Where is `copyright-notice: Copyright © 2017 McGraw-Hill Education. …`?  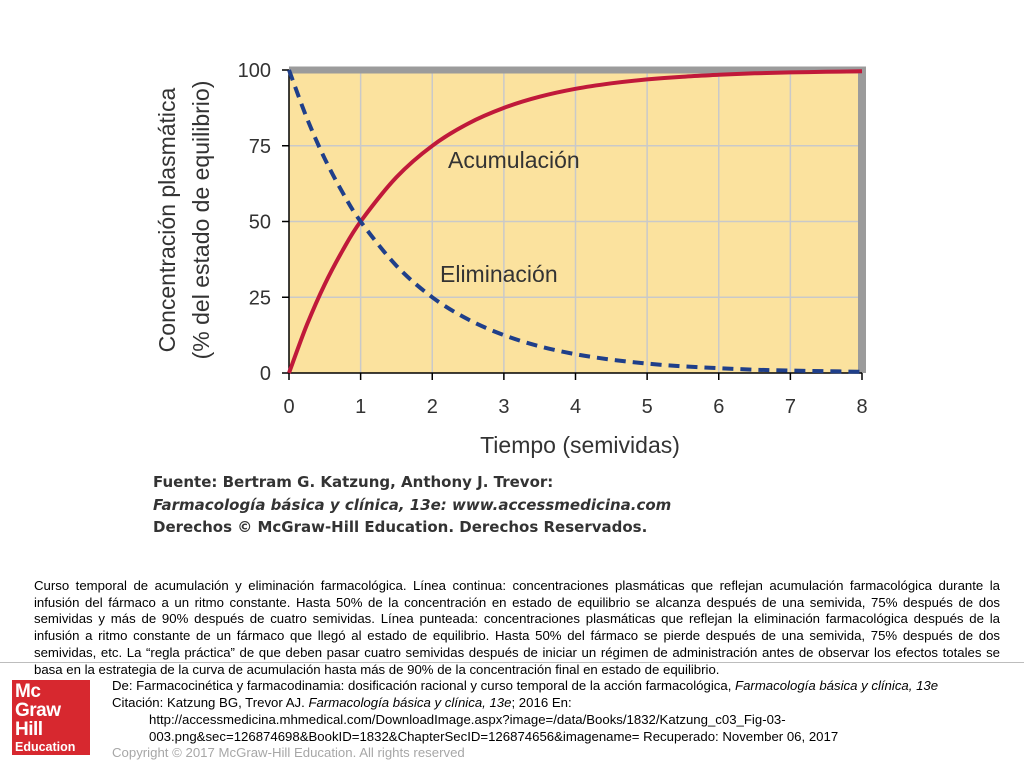 copyright-notice: Copyright © 2017 McGraw-Hill Education. … is located at coordinates (288, 752).